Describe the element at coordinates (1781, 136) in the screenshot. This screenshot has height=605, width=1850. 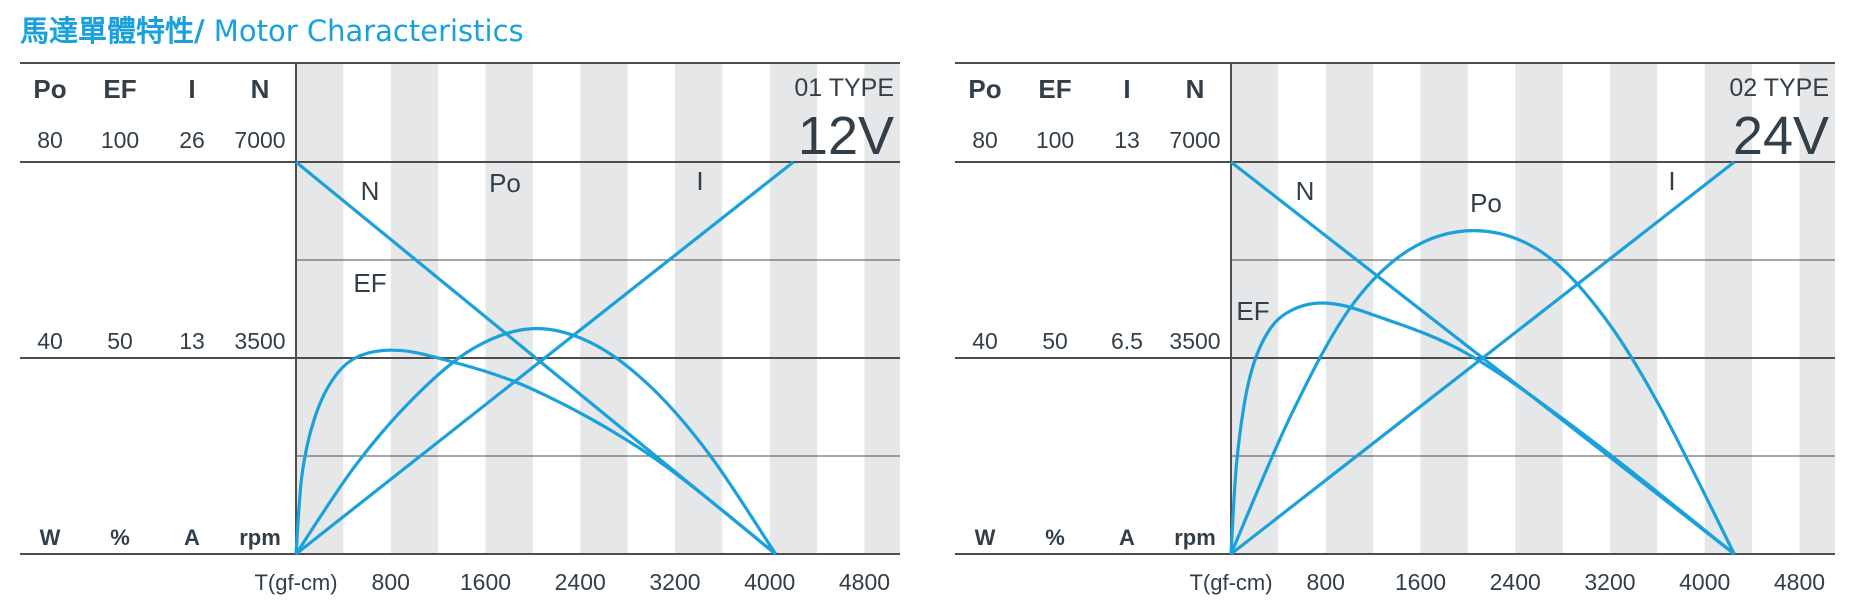
I see `voltage-label: 24V` at that location.